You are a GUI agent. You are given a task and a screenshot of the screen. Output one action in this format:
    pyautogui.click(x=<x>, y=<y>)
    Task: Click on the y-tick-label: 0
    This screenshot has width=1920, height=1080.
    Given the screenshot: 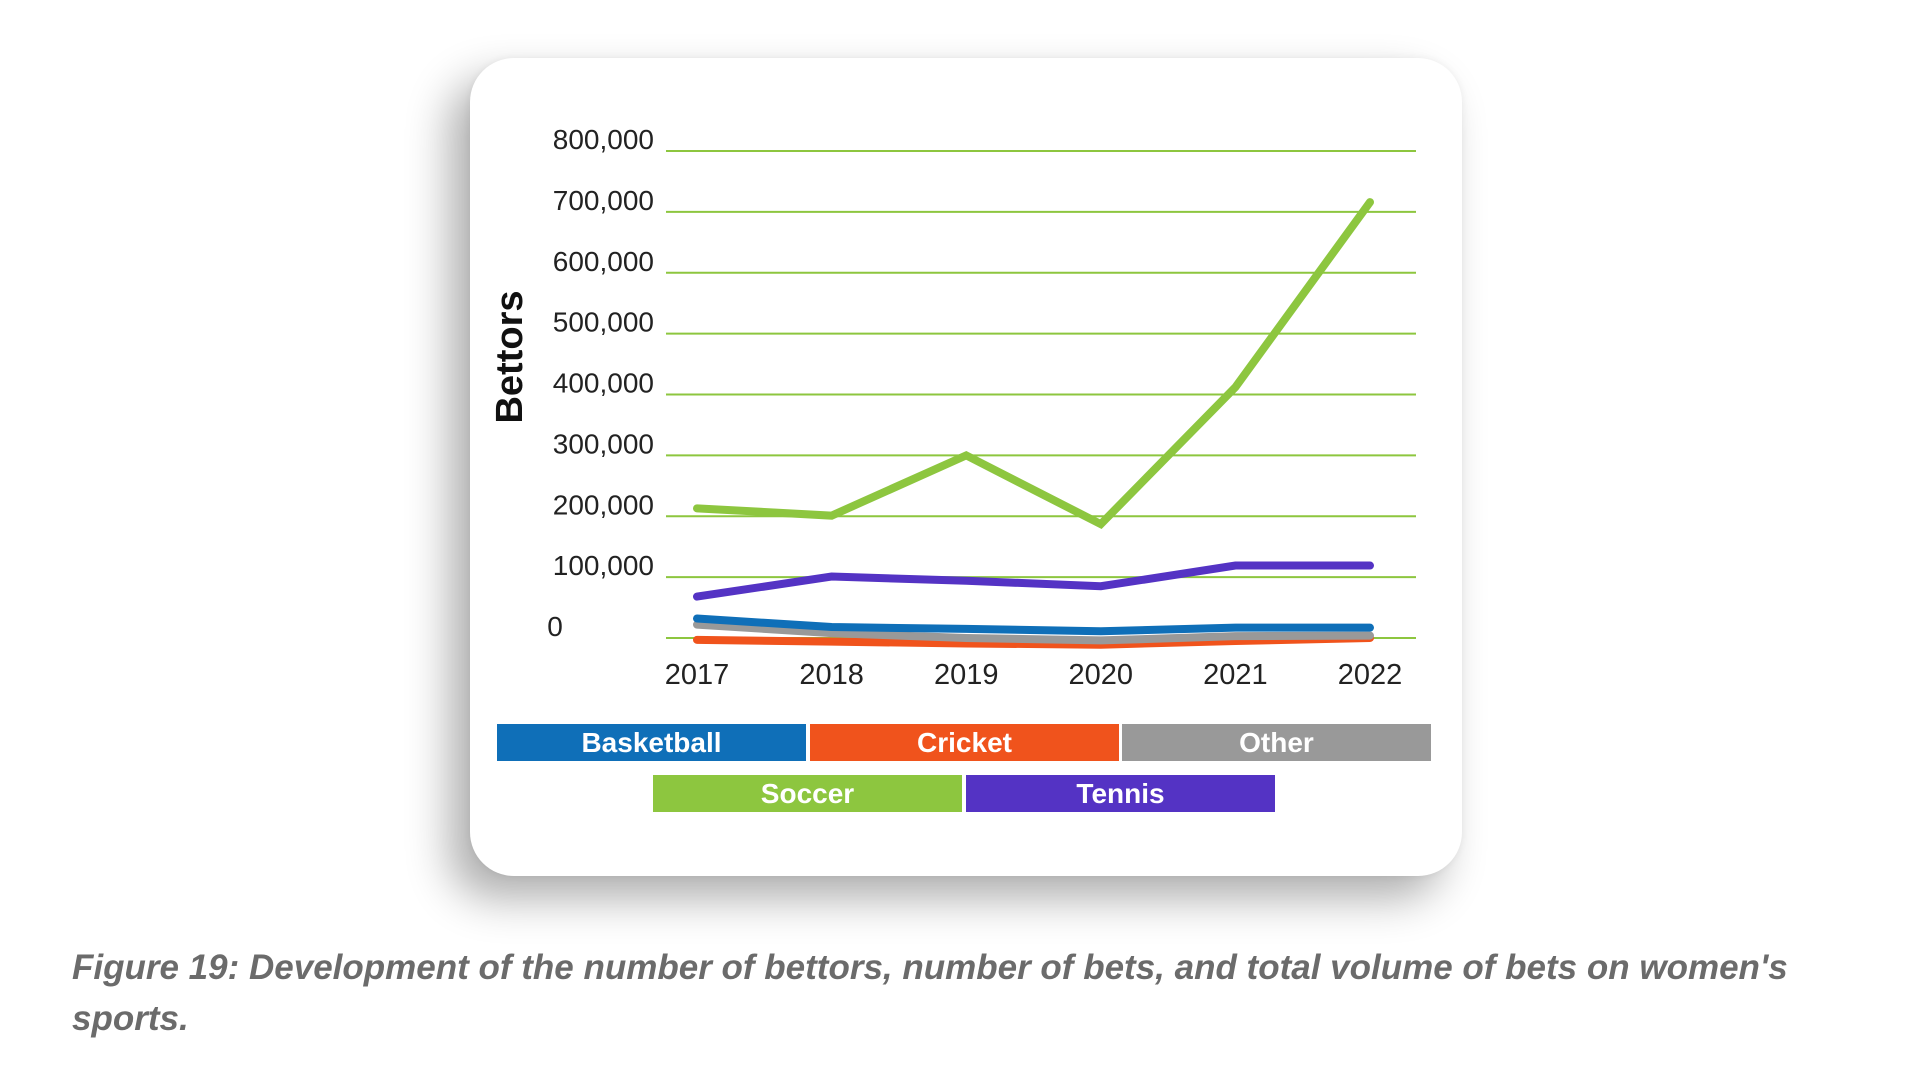 What is the action you would take?
    pyautogui.click(x=555, y=626)
    